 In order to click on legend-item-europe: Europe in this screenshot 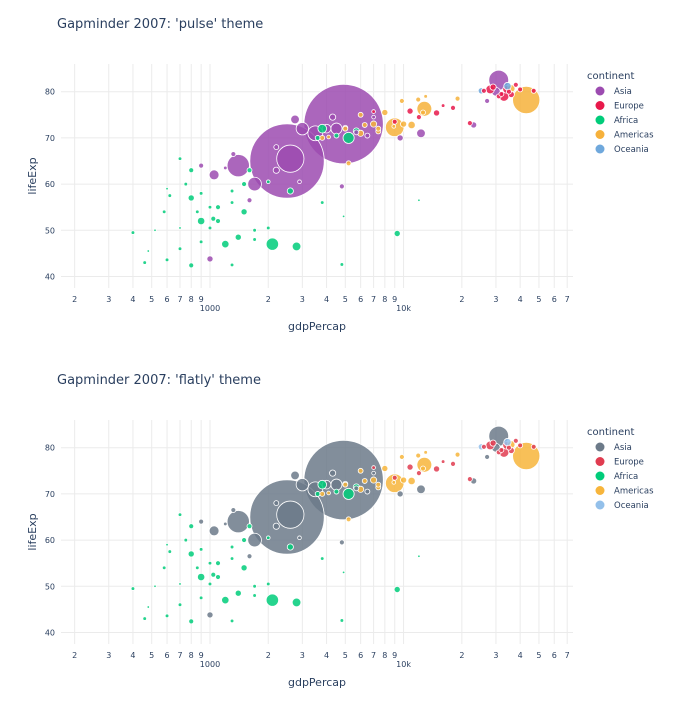, I will do `click(619, 462)`.